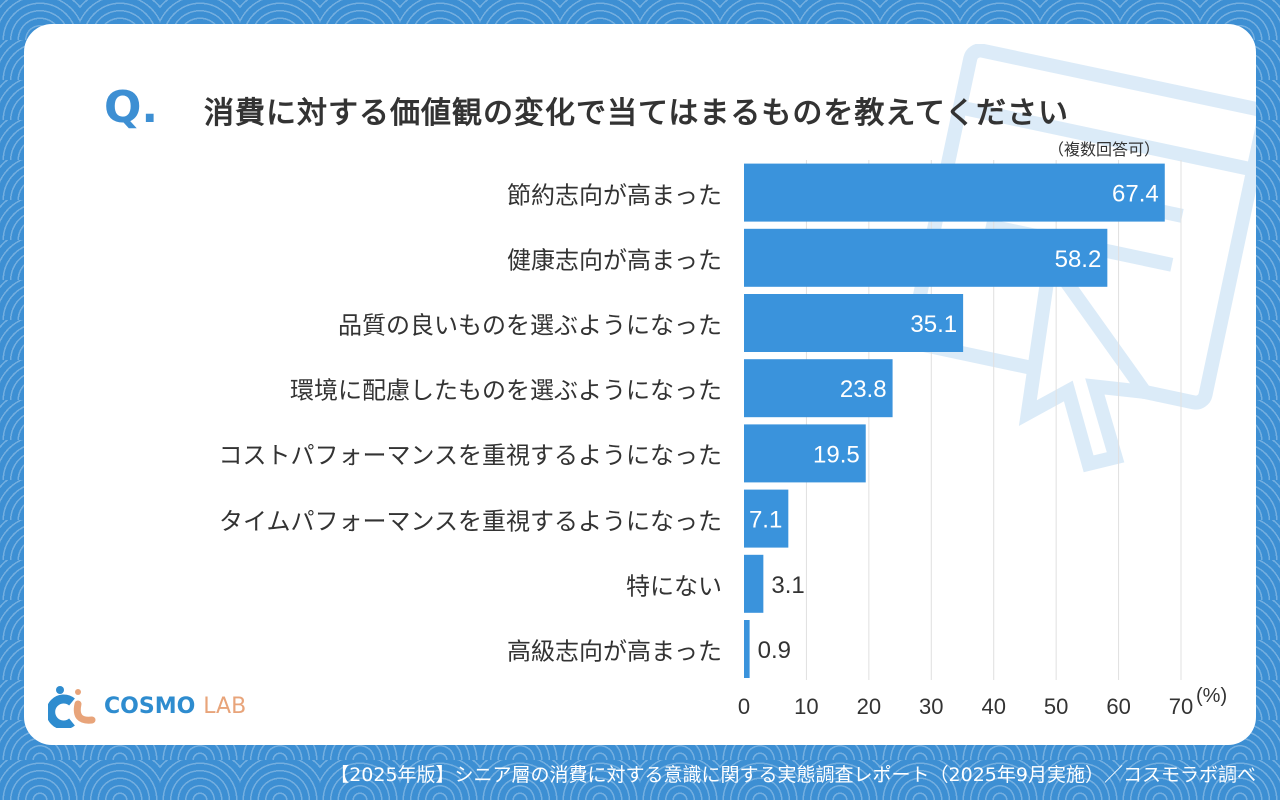 The image size is (1280, 800). I want to click on data-label: 7.1, so click(765, 520).